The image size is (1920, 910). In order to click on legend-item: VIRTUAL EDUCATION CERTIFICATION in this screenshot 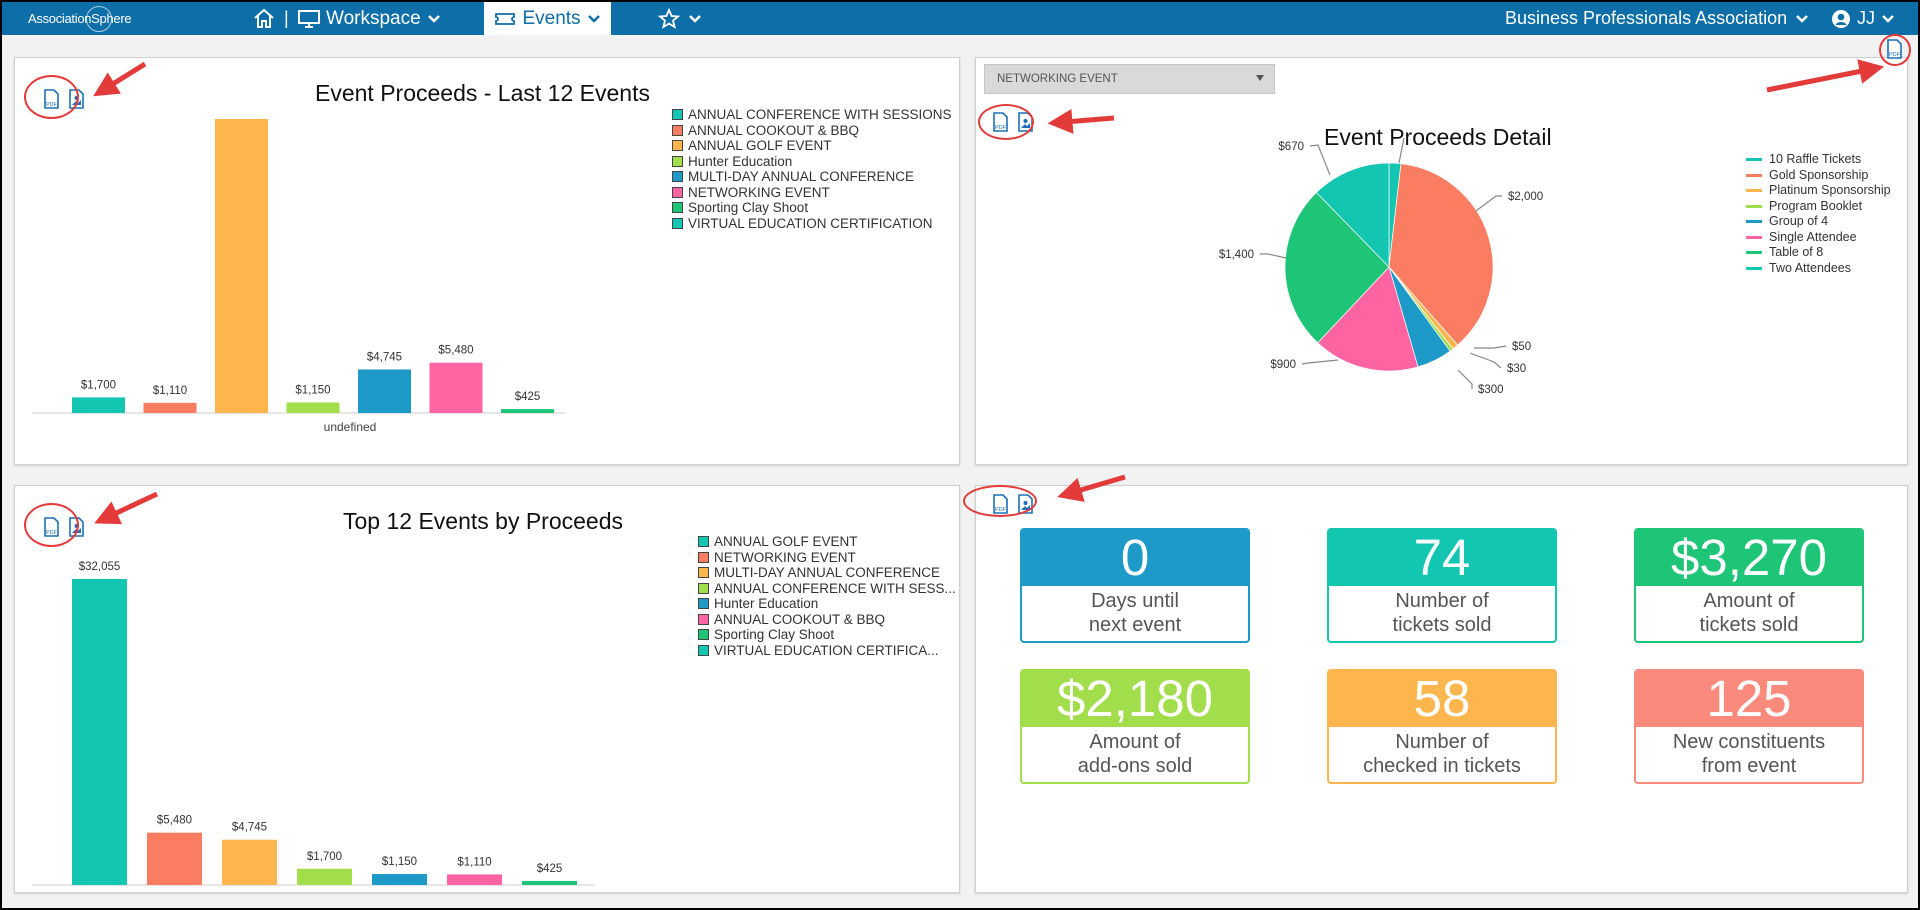, I will do `click(812, 224)`.